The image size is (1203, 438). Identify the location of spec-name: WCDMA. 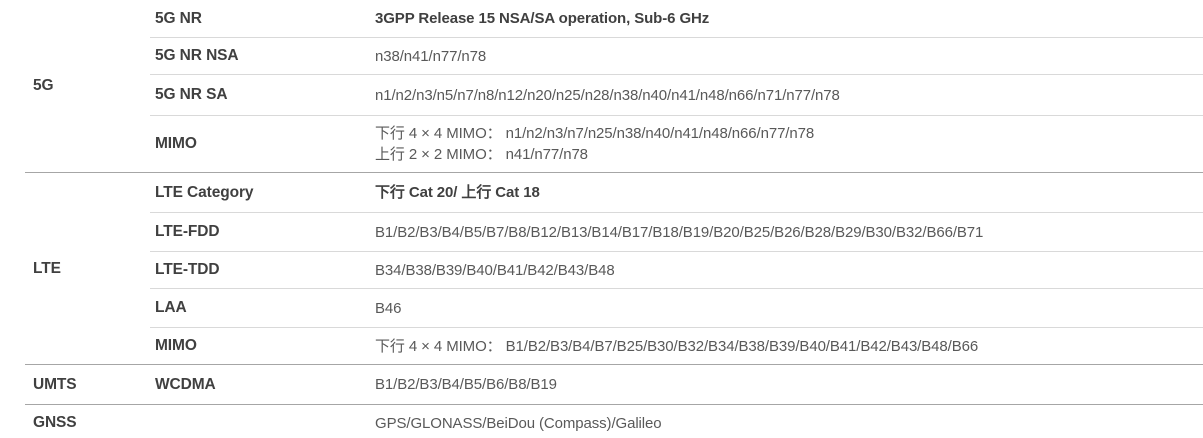
(185, 384).